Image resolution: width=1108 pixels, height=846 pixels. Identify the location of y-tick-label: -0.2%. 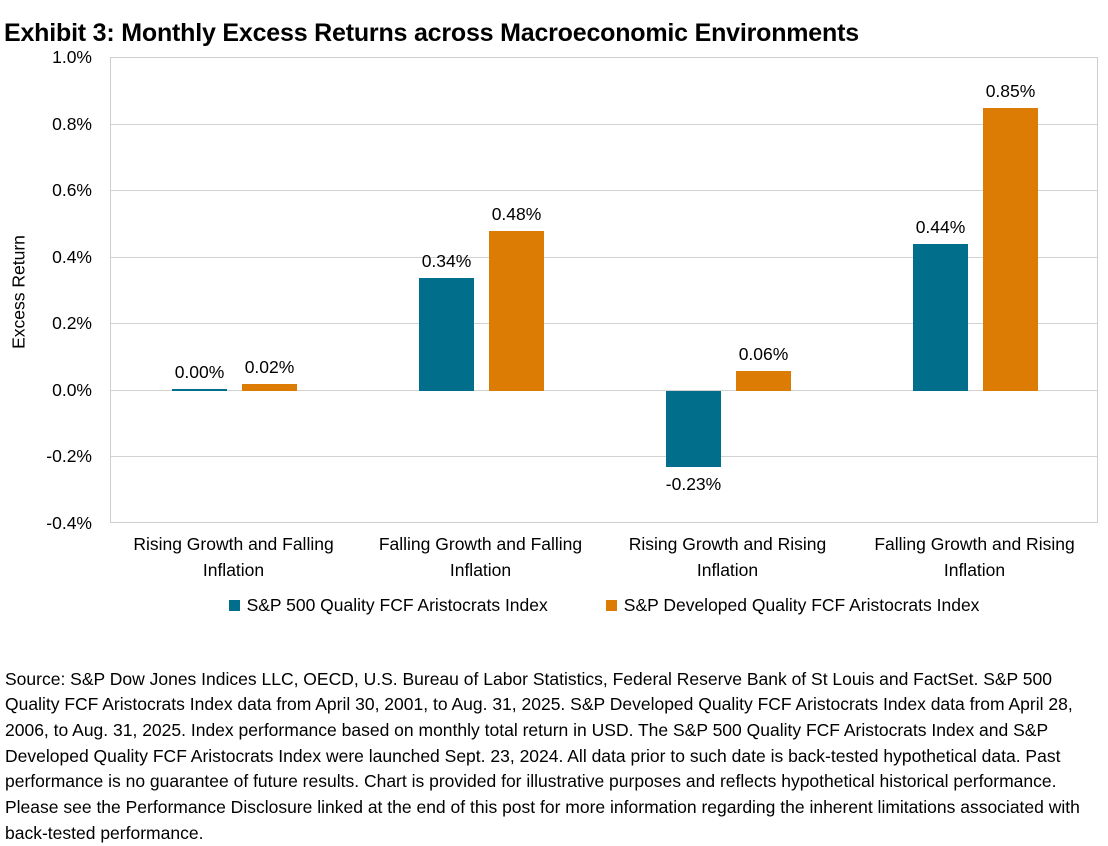
(46, 456).